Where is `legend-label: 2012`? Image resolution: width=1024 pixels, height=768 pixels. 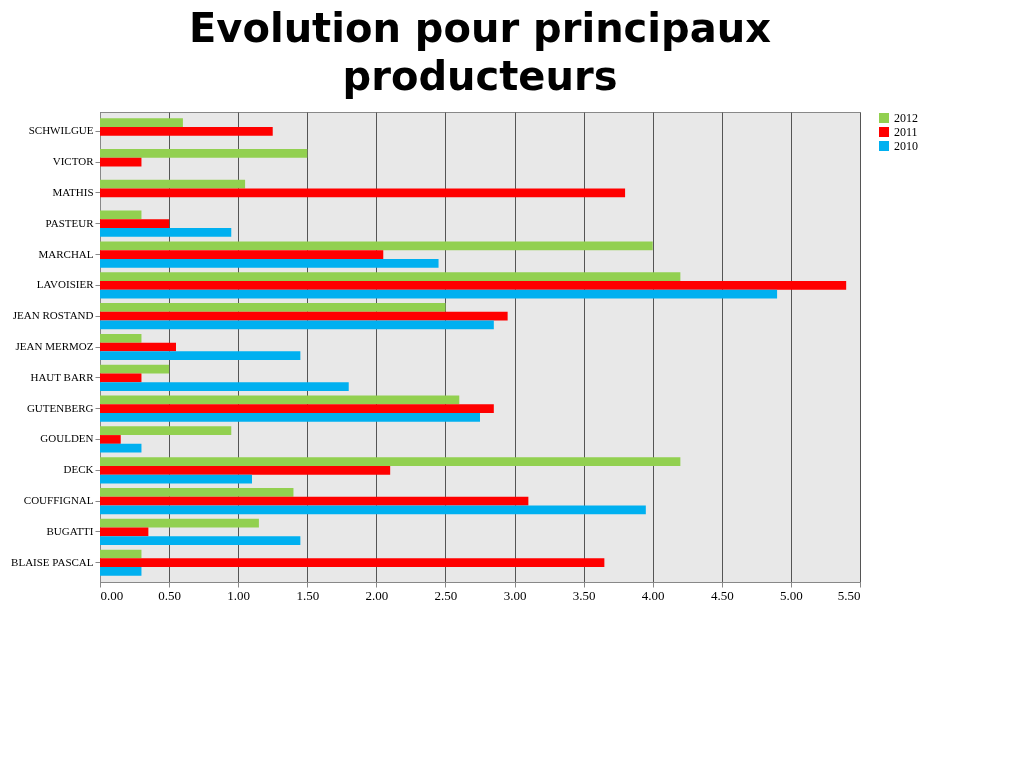 legend-label: 2012 is located at coordinates (906, 118).